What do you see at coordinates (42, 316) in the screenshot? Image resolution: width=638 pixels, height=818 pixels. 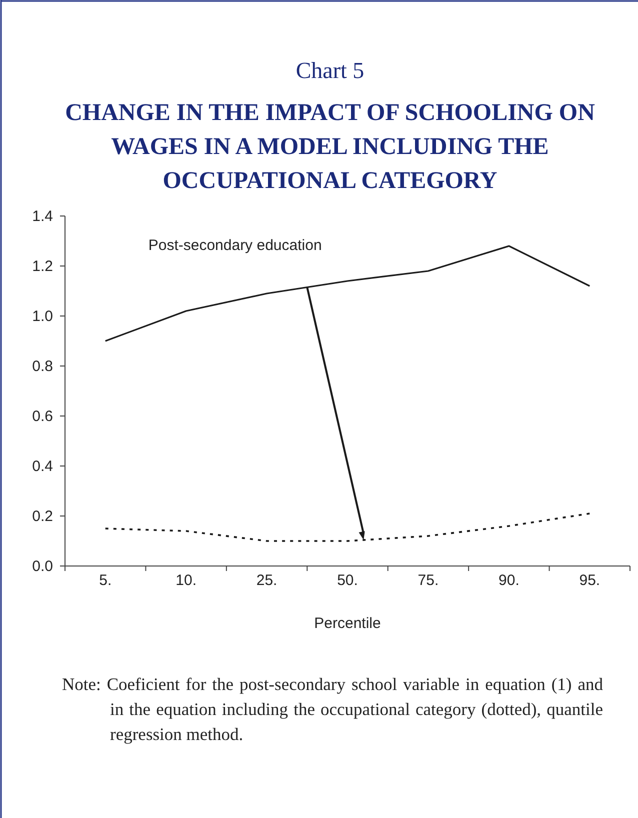 I see `y-tick-label: 1.0` at bounding box center [42, 316].